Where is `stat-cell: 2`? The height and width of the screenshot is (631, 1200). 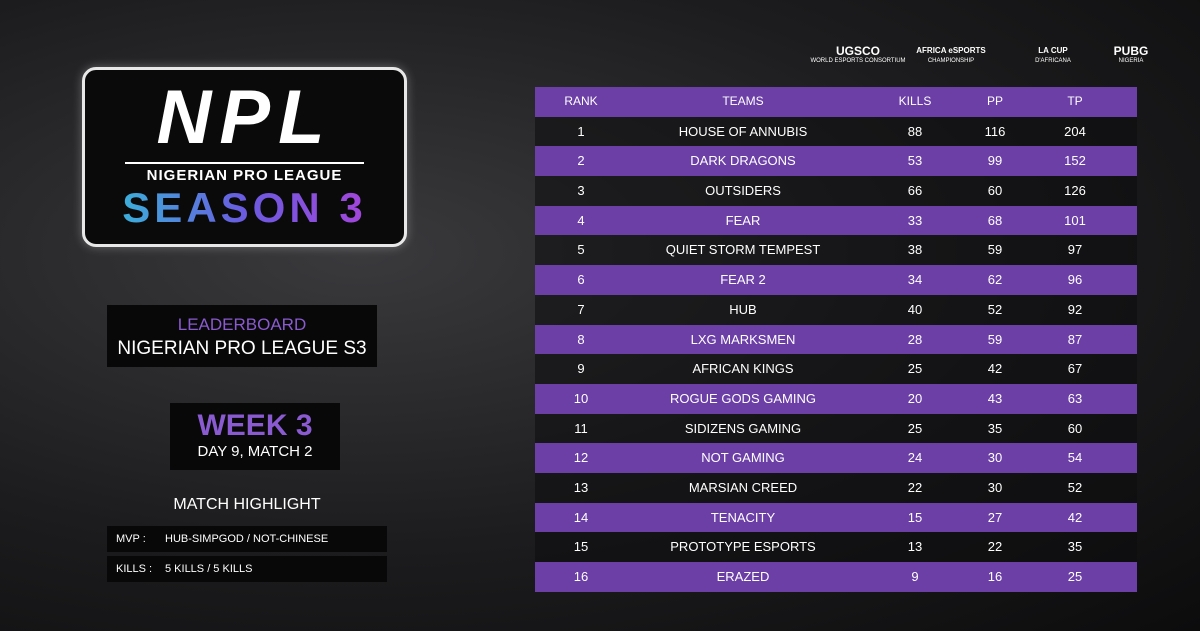 stat-cell: 2 is located at coordinates (581, 161).